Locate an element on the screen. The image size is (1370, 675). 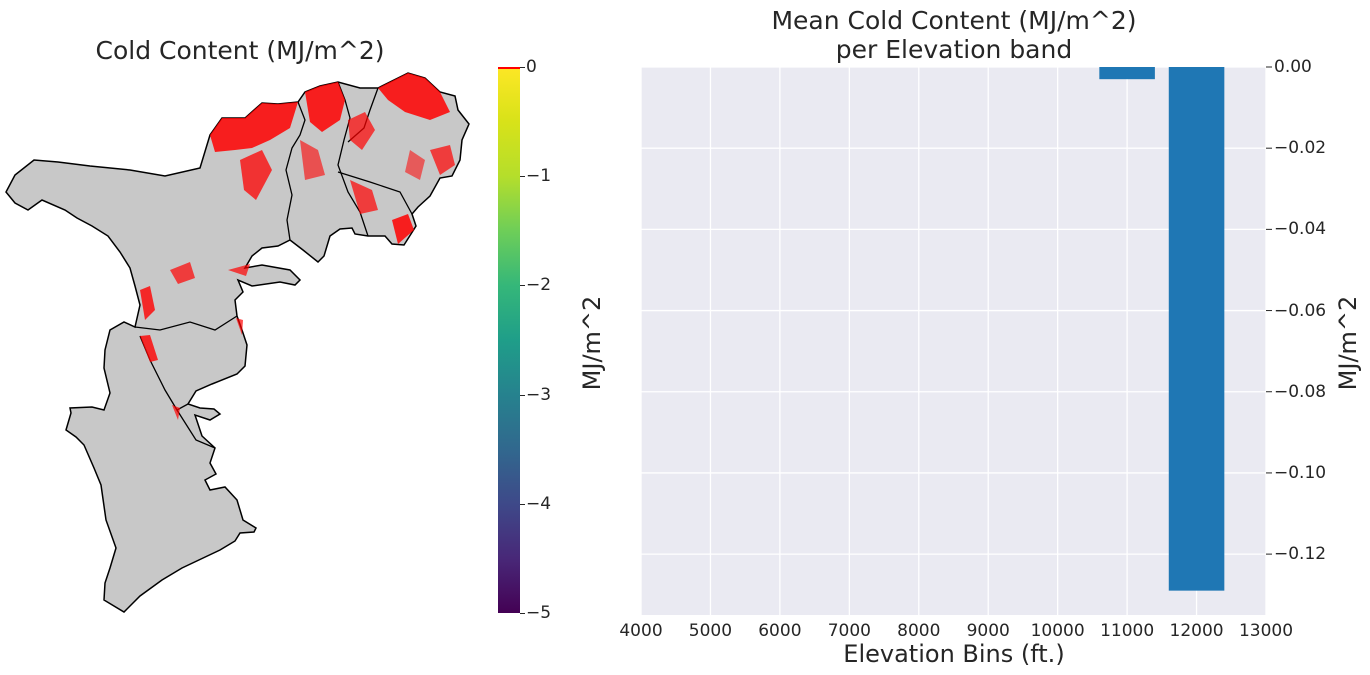
cold-content-patches is located at coordinates (297, 246).